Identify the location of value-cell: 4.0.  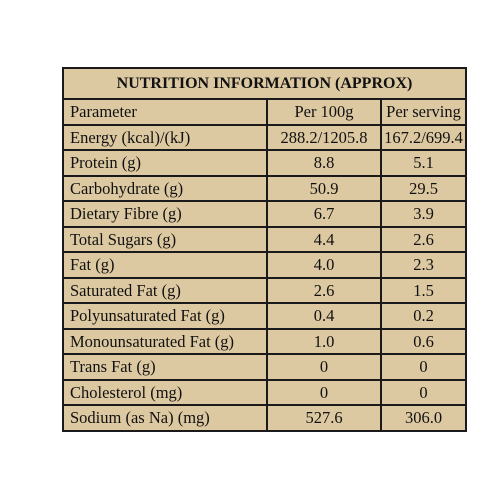
(324, 265).